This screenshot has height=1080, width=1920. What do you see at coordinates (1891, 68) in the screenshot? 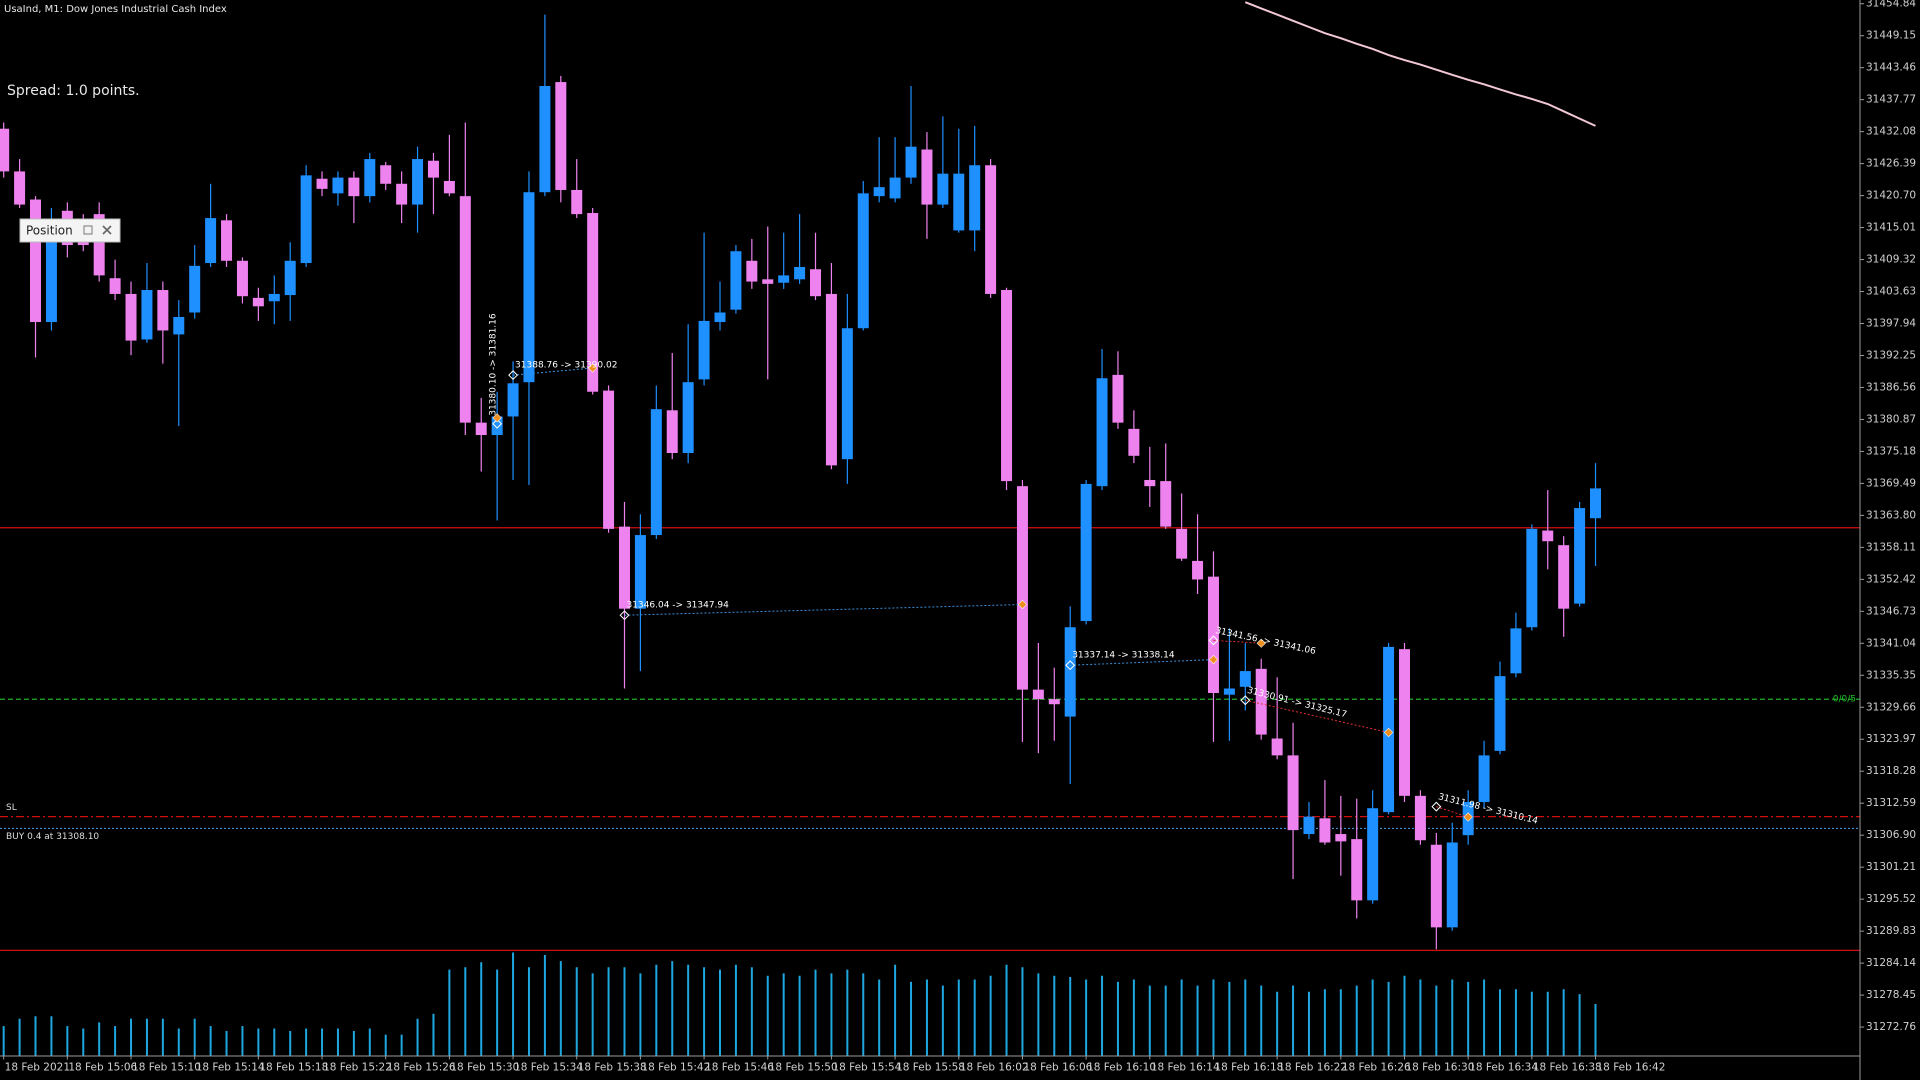
I see `y-tick-label: 31443.46` at bounding box center [1891, 68].